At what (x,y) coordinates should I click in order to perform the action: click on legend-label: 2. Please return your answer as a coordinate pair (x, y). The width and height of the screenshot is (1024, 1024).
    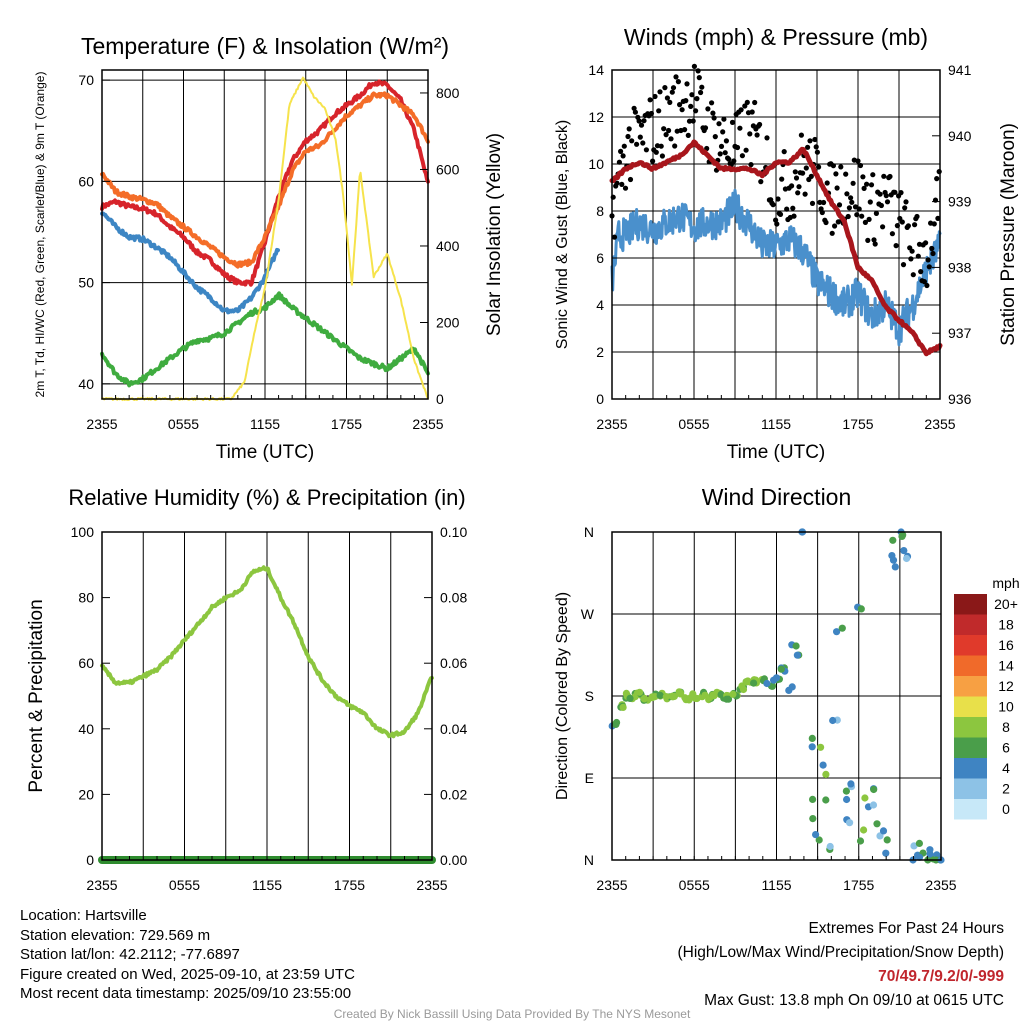
    Looking at the image, I should click on (1006, 789).